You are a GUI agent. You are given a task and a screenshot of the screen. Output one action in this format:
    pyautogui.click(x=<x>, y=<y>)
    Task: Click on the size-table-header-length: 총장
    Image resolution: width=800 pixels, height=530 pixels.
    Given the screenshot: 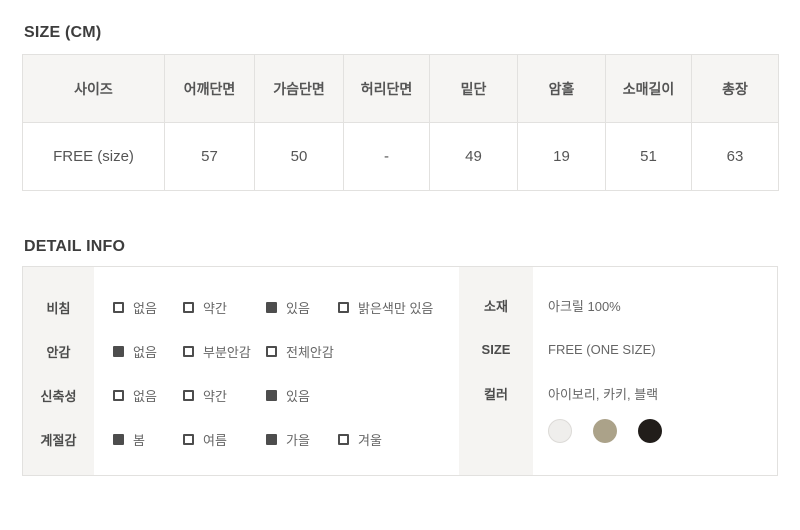 What is the action you would take?
    pyautogui.click(x=735, y=88)
    